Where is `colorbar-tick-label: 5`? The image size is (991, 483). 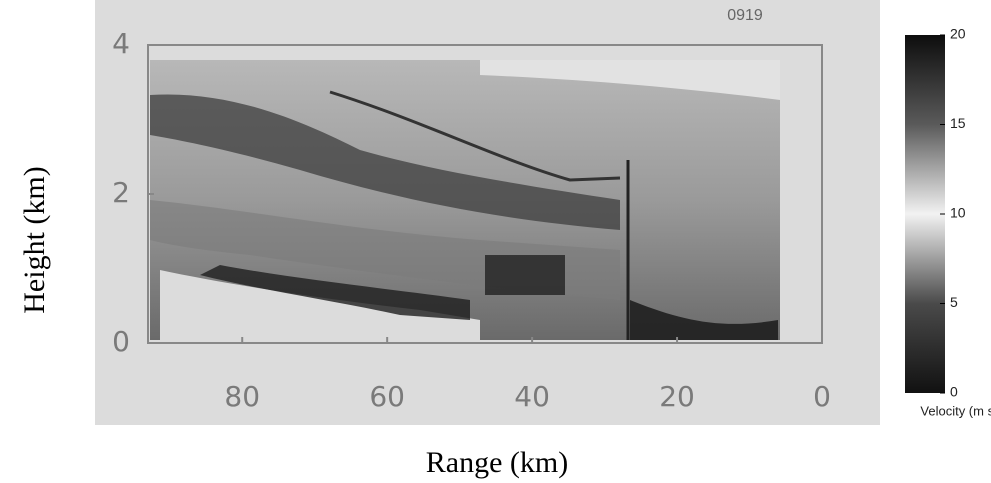 colorbar-tick-label: 5 is located at coordinates (954, 302).